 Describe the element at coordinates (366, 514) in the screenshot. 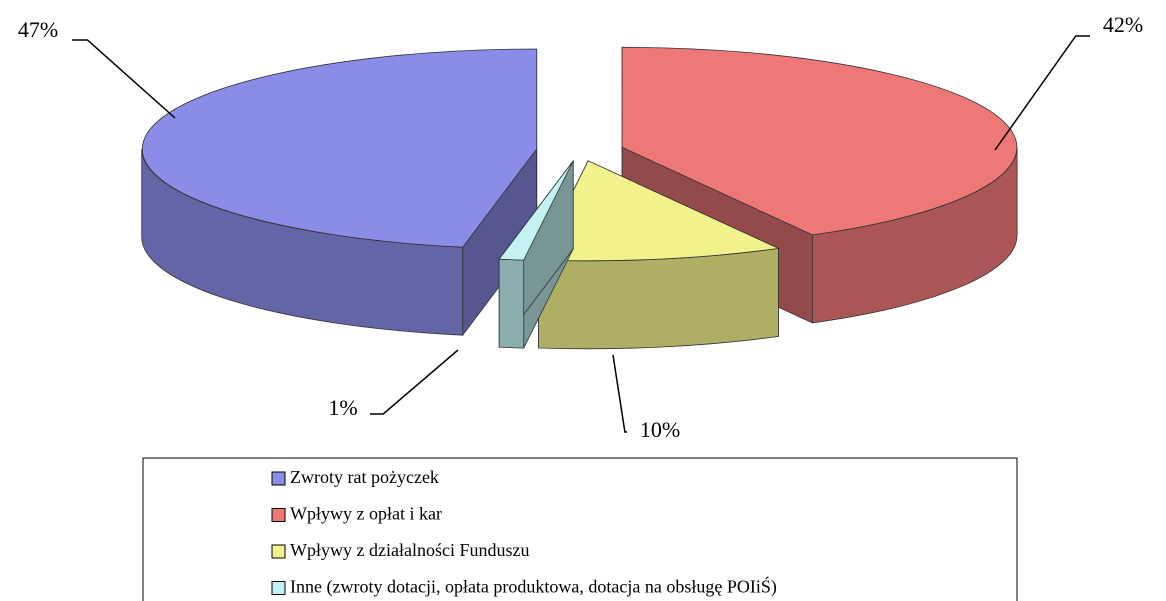

I see `legend-label: Wpływy z opłat i kar` at that location.